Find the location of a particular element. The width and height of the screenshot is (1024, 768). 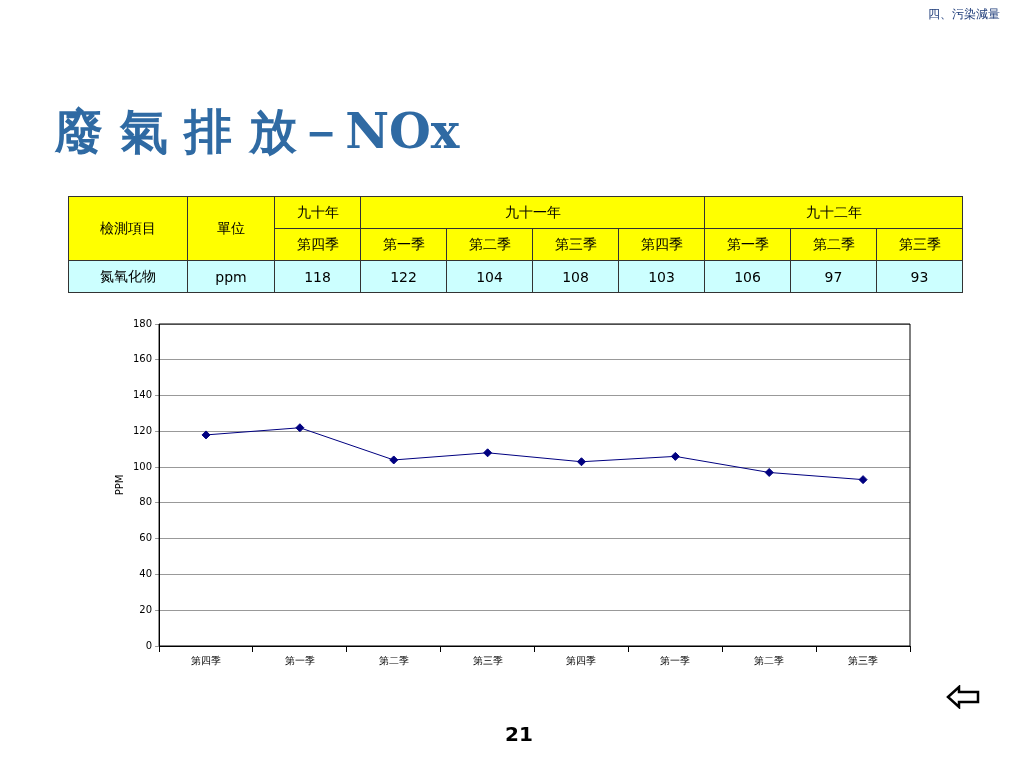

text: 108 is located at coordinates (575, 276).